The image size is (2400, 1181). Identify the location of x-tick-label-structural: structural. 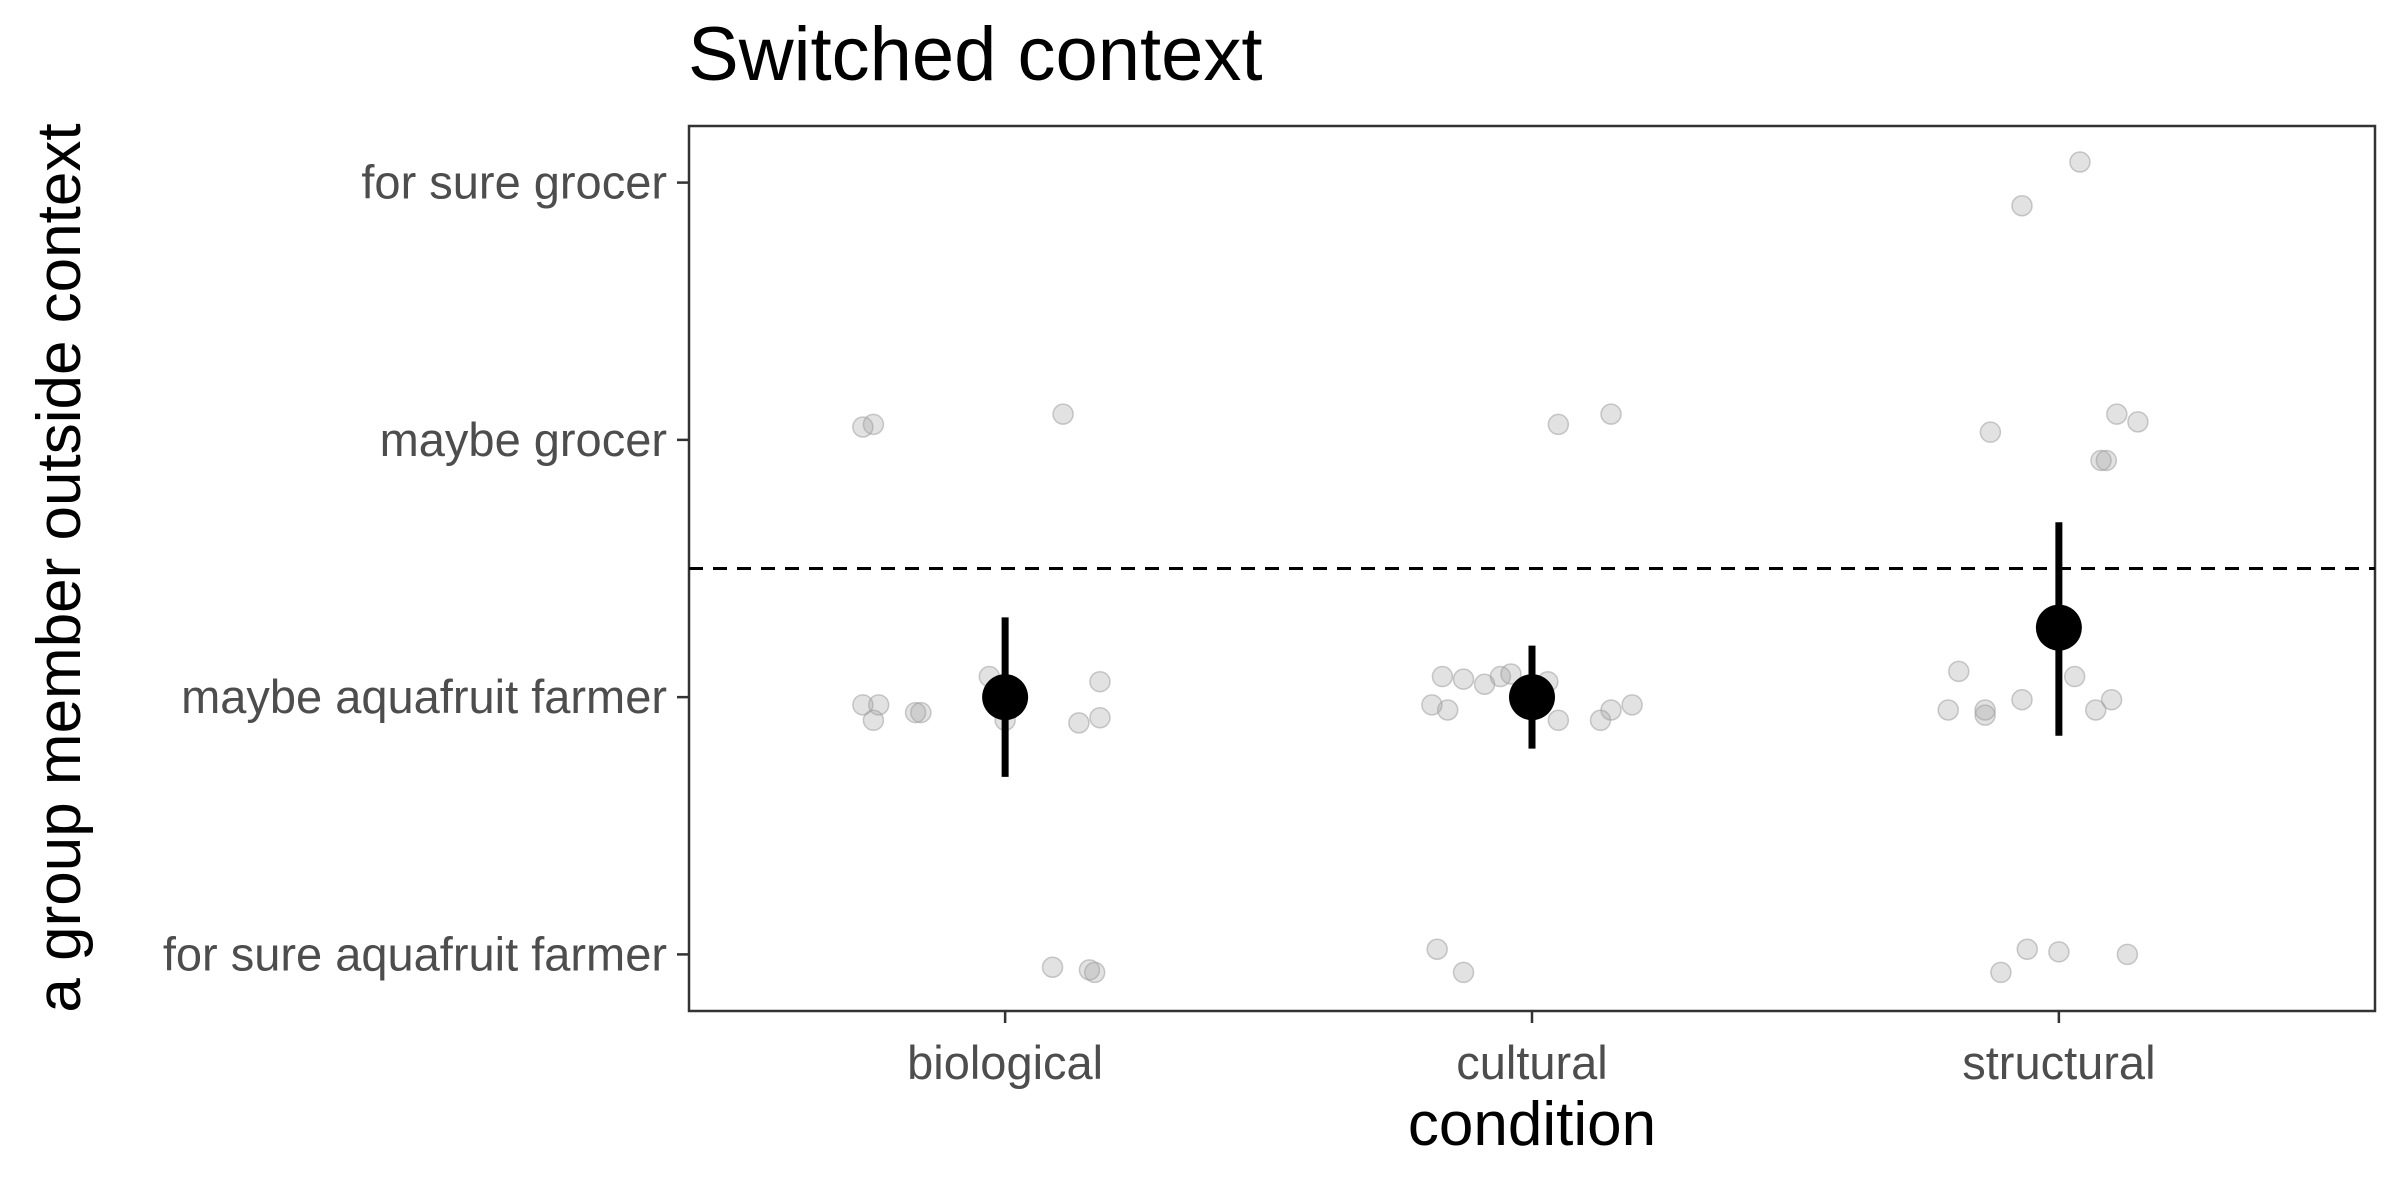
(2058, 1062).